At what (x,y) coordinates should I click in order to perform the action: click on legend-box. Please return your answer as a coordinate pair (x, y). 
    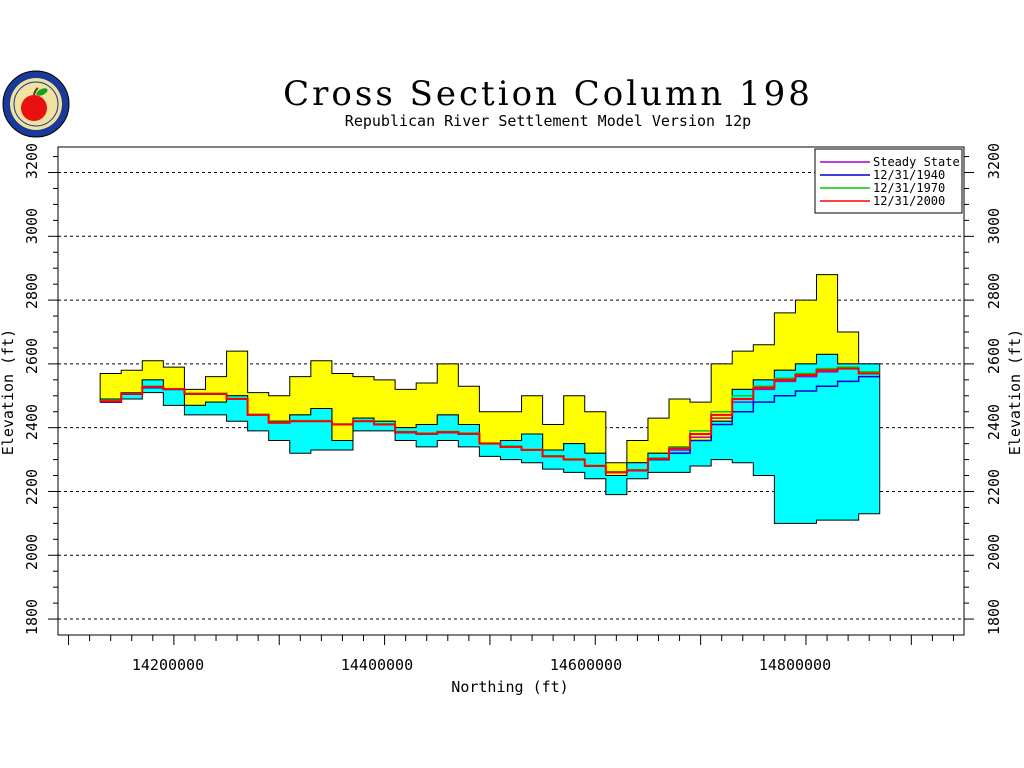
    Looking at the image, I should click on (888, 181).